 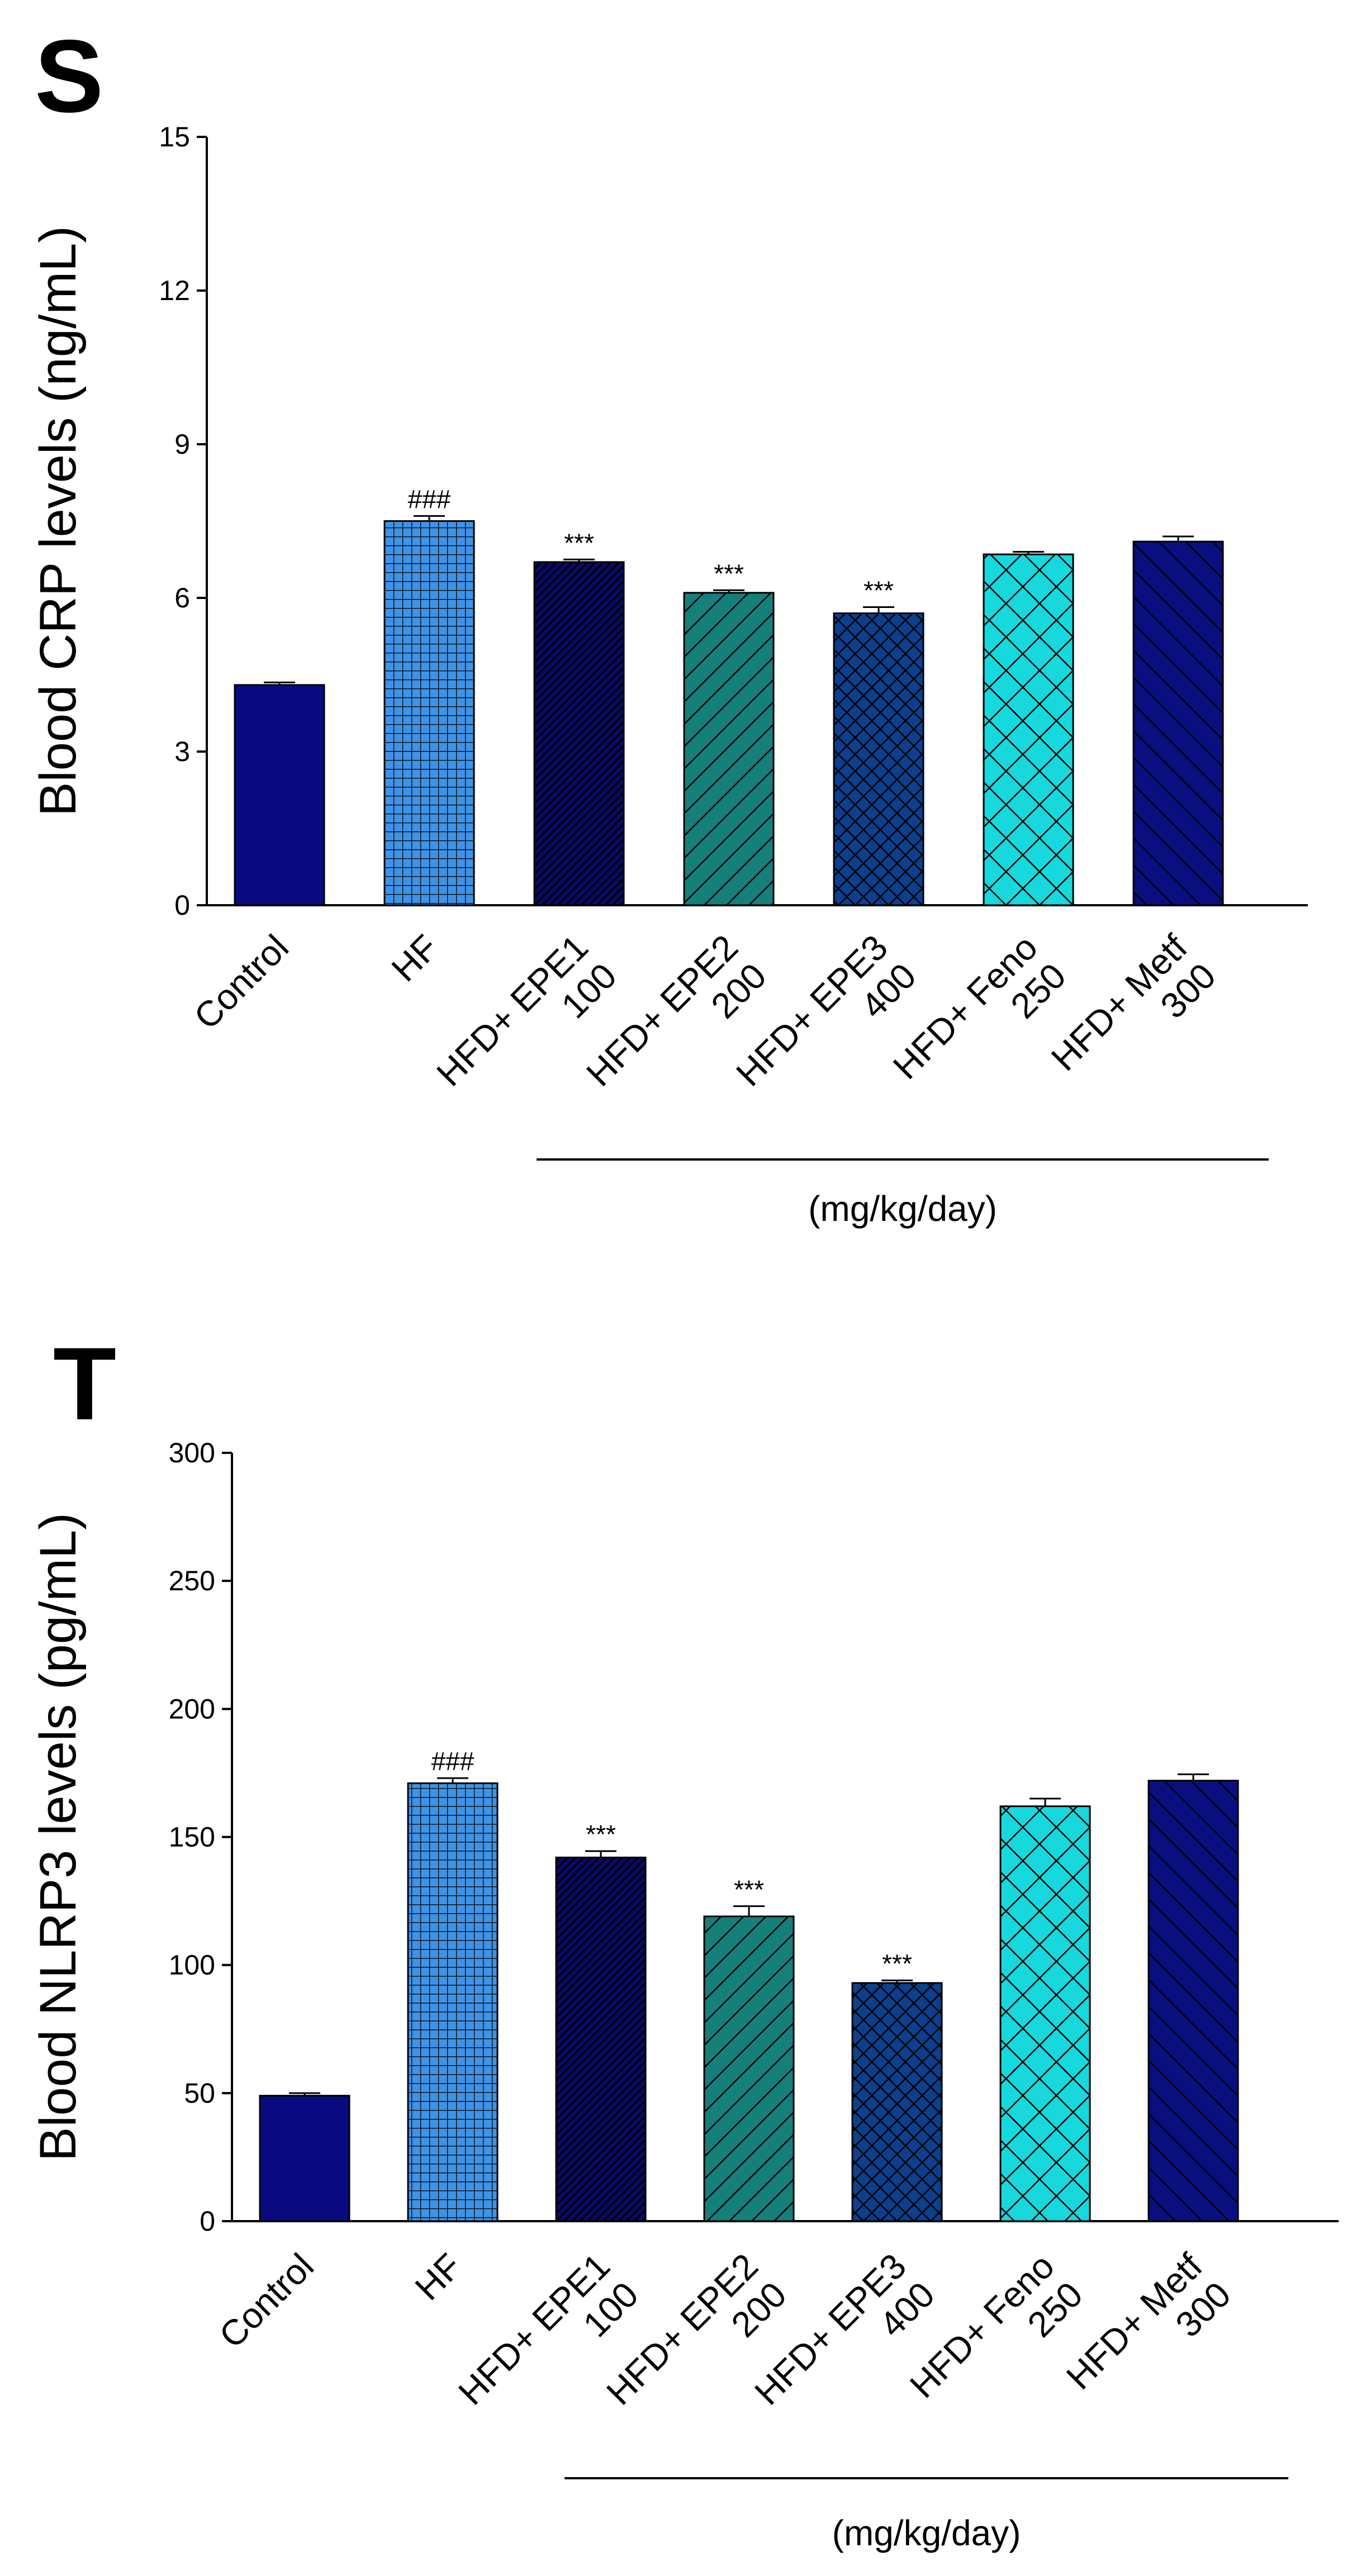 What do you see at coordinates (453, 1762) in the screenshot?
I see `significance-label-2-2: ###` at bounding box center [453, 1762].